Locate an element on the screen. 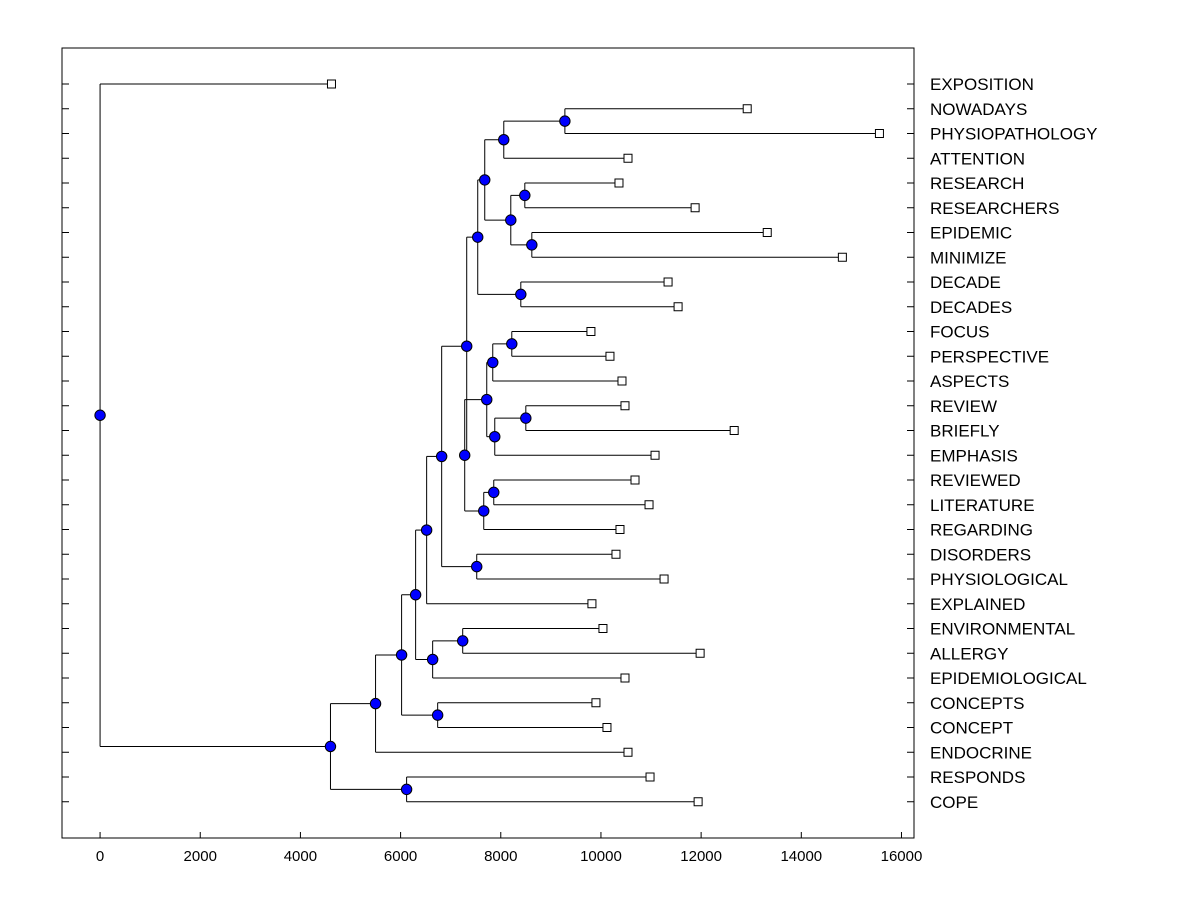 The height and width of the screenshot is (900, 1200). leaf-marker-L17 is located at coordinates (649, 505).